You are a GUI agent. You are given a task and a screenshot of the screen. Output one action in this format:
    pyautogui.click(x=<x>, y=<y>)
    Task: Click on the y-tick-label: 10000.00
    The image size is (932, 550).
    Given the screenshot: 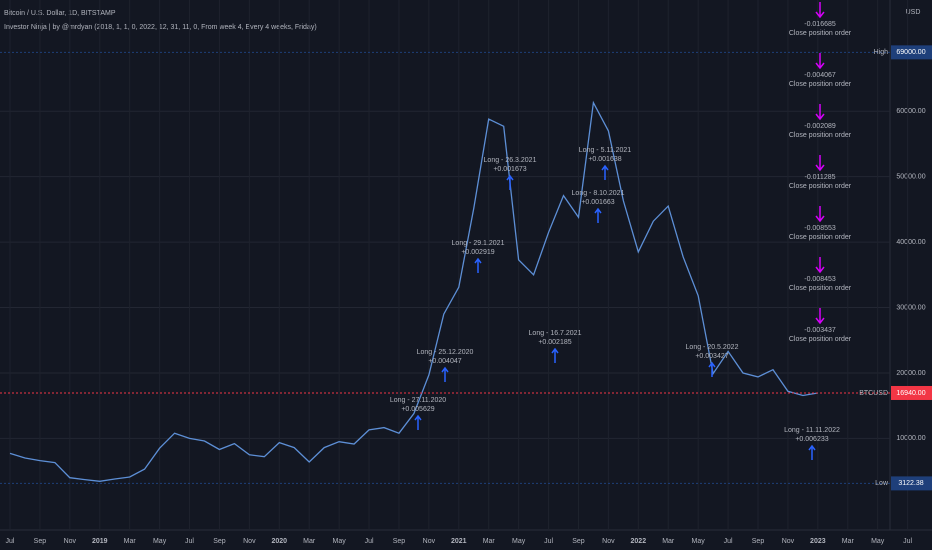 What is the action you would take?
    pyautogui.click(x=910, y=438)
    